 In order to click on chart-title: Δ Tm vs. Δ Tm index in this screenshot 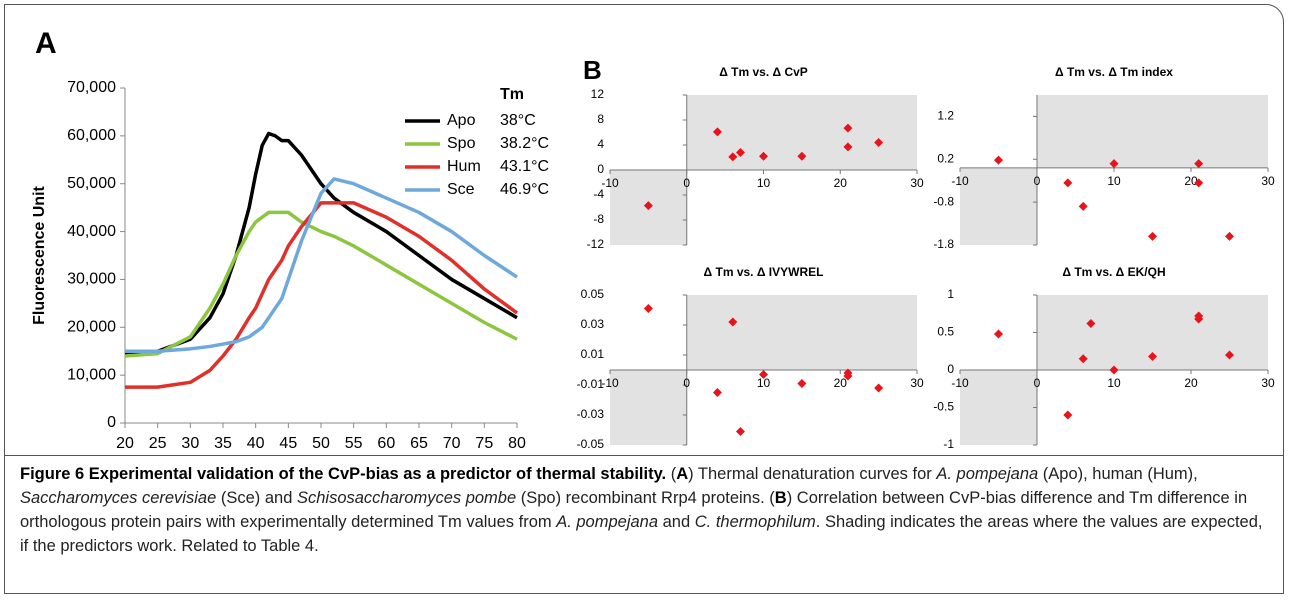, I will do `click(1114, 72)`.